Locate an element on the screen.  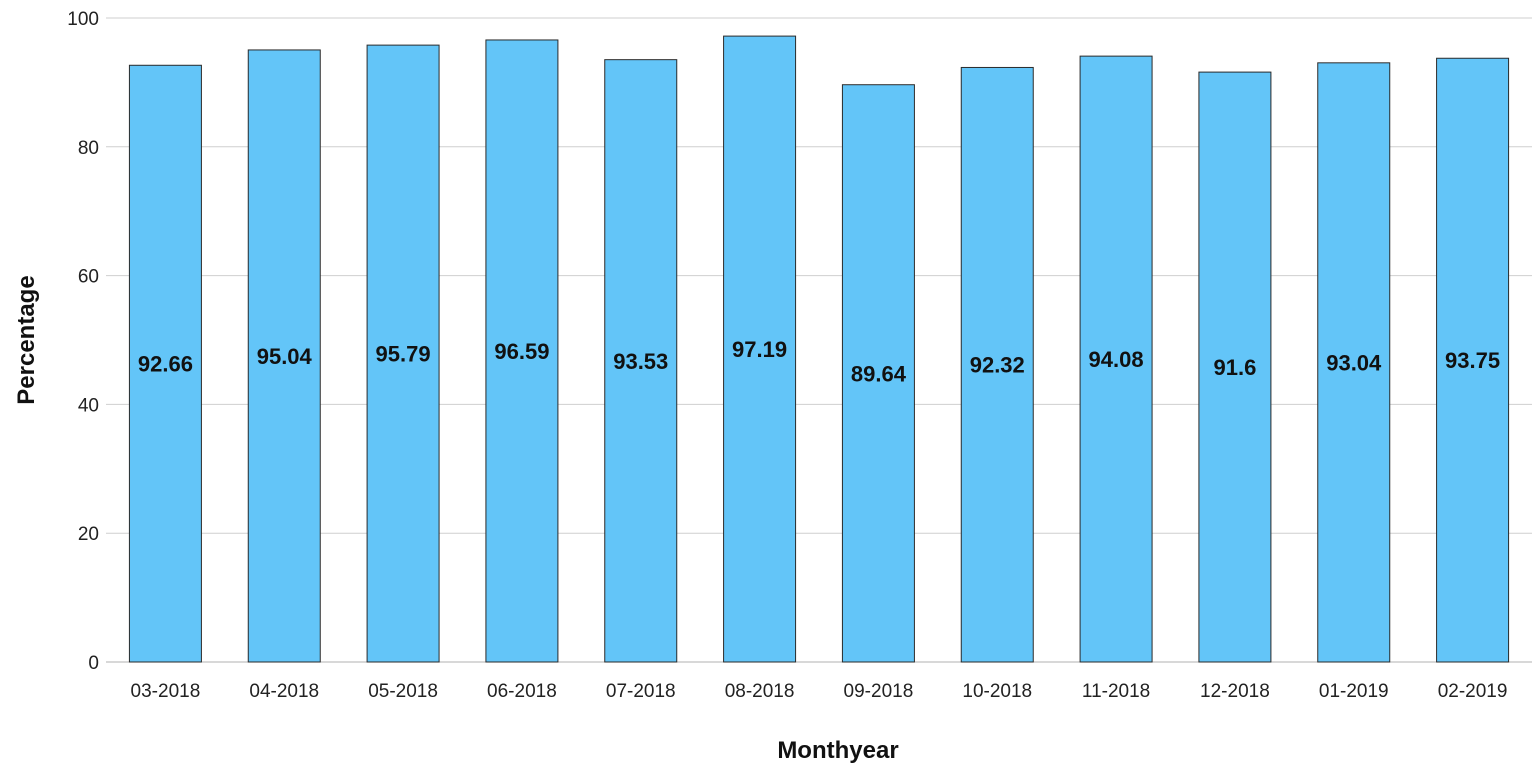
data-label: 93.75 is located at coordinates (1472, 360).